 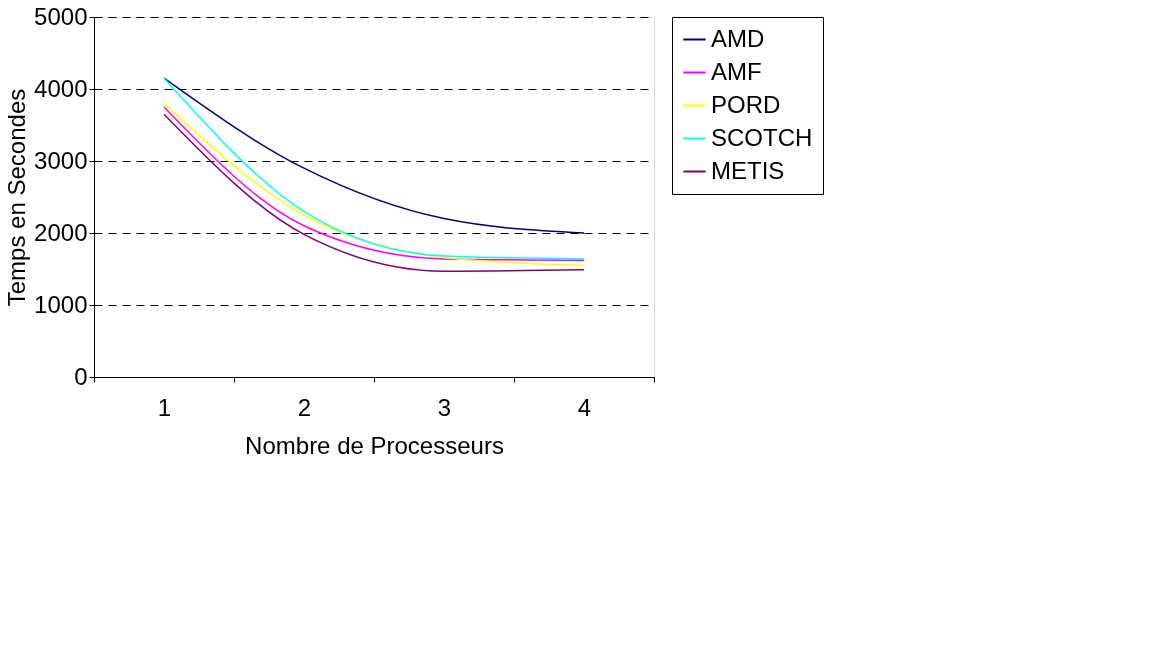 What do you see at coordinates (61, 16) in the screenshot?
I see `y-tick-label: 5000` at bounding box center [61, 16].